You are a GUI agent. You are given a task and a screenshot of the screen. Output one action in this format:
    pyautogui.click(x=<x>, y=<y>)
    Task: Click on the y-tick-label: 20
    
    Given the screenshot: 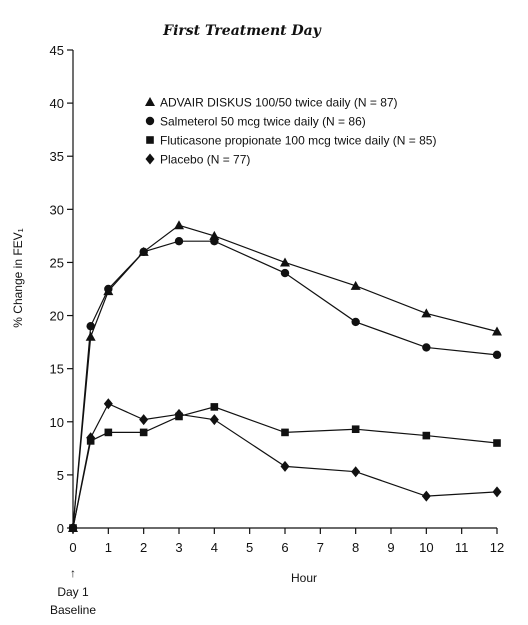 What is the action you would take?
    pyautogui.click(x=57, y=316)
    